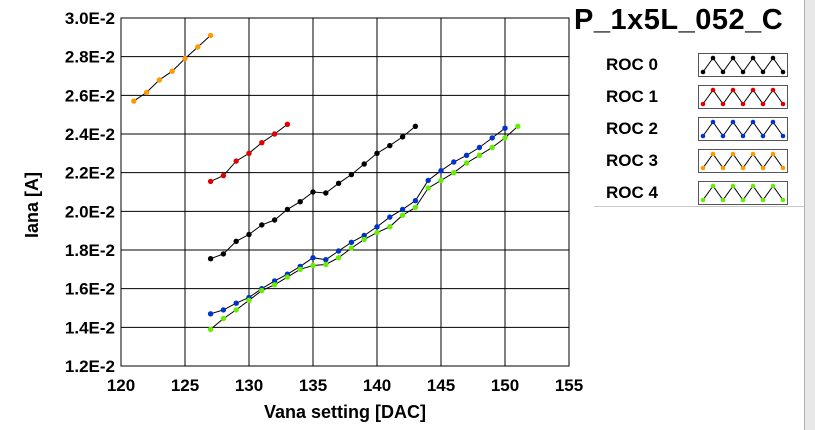 This screenshot has height=430, width=815. What do you see at coordinates (90, 289) in the screenshot?
I see `y-tick-label: 1.6E-2` at bounding box center [90, 289].